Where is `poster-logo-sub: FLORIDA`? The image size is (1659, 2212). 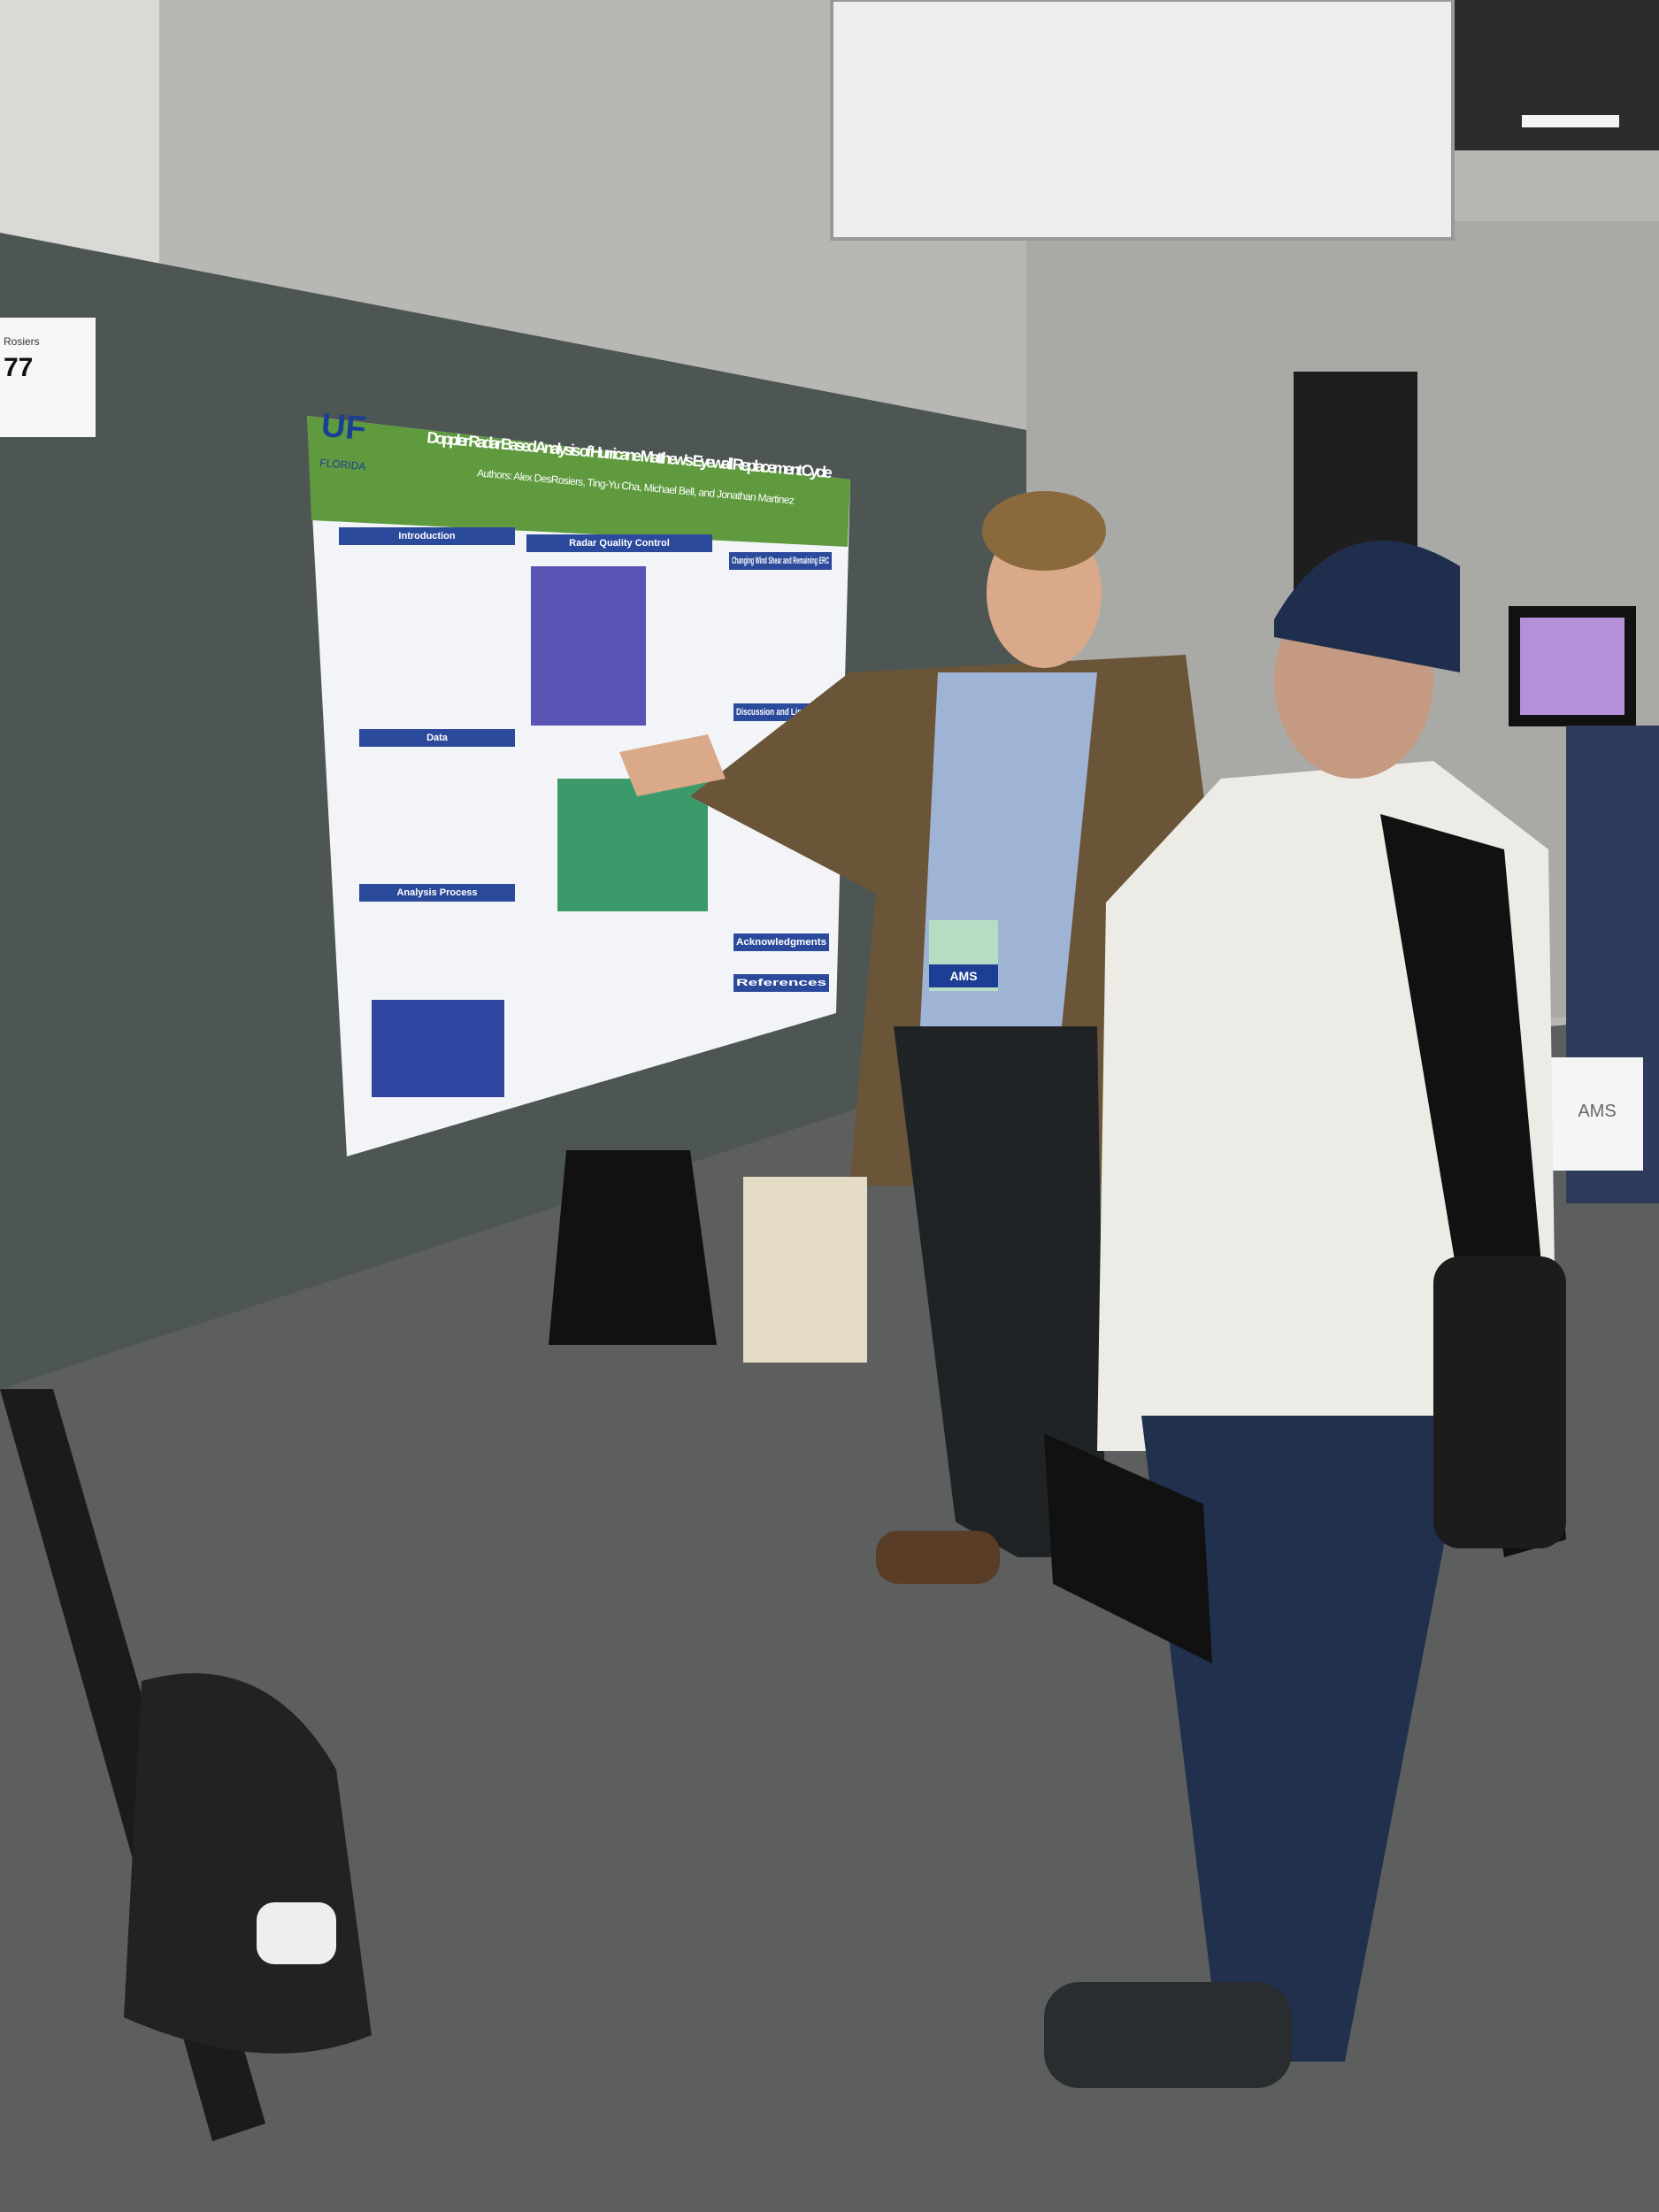 poster-logo-sub: FLORIDA is located at coordinates (343, 465).